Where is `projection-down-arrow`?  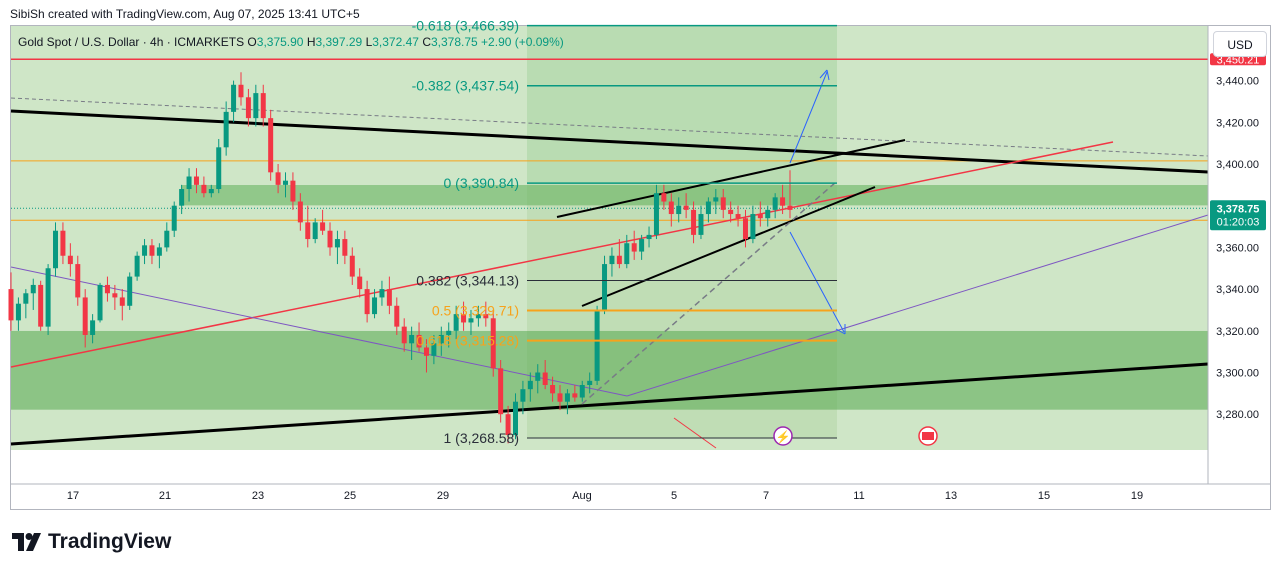 projection-down-arrow is located at coordinates (817, 282).